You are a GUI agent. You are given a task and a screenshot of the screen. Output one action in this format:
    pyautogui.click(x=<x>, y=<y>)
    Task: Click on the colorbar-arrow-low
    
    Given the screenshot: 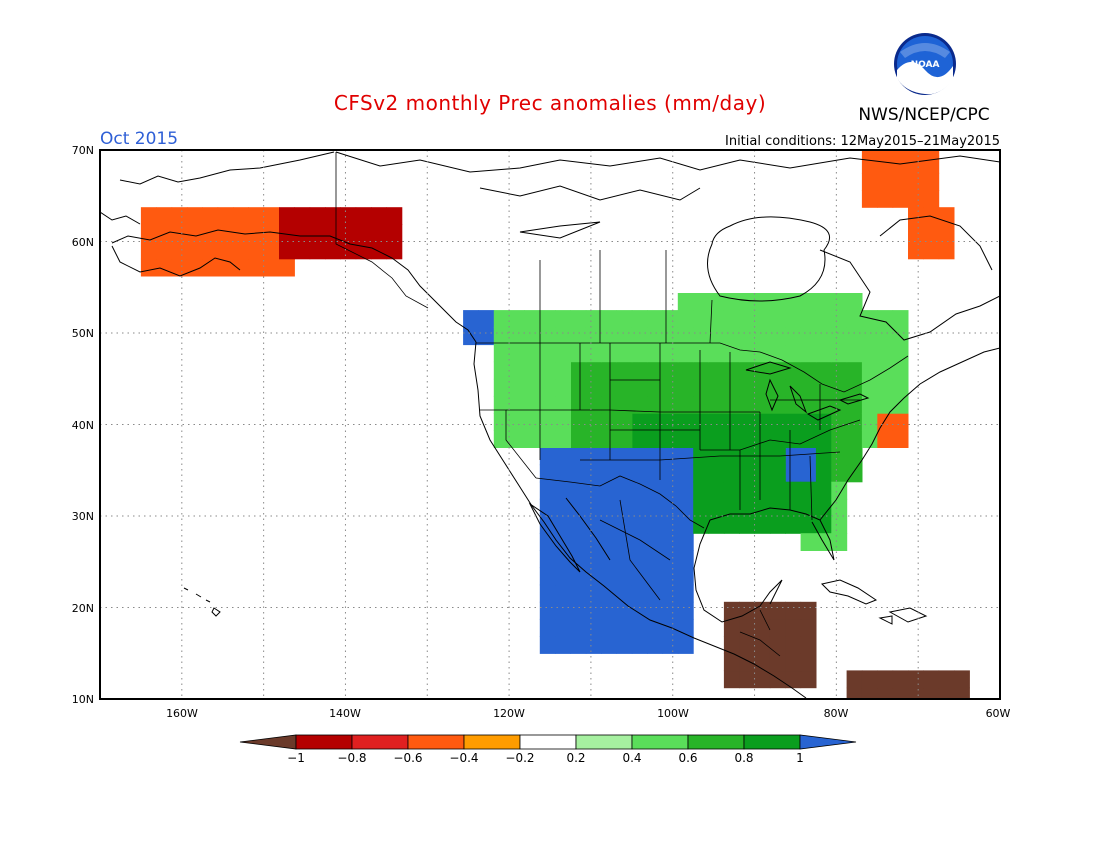 What is the action you would take?
    pyautogui.click(x=268, y=742)
    